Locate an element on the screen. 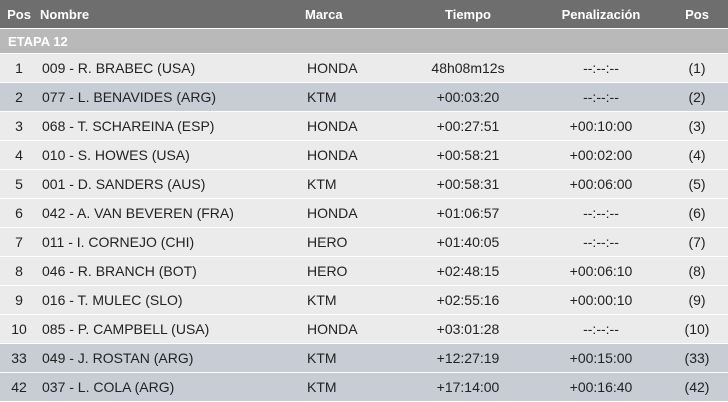  cell: +12:27:19 is located at coordinates (468, 358).